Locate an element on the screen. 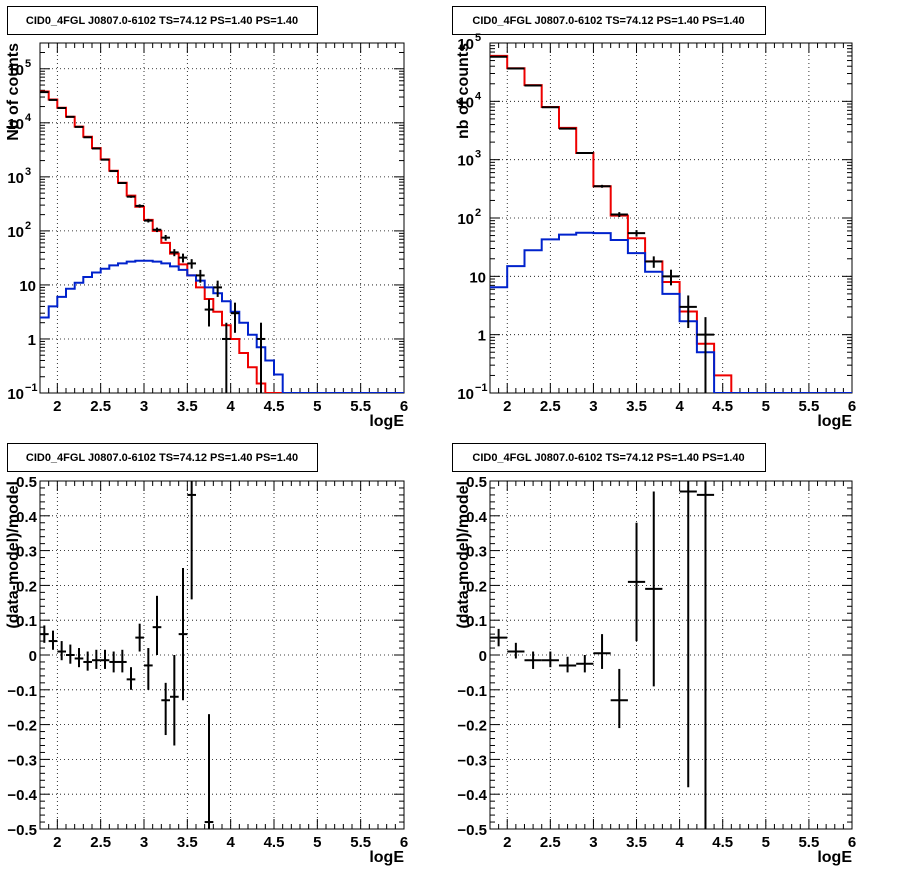 The height and width of the screenshot is (875, 898). y-tick-label: 0.5 is located at coordinates (476, 482).